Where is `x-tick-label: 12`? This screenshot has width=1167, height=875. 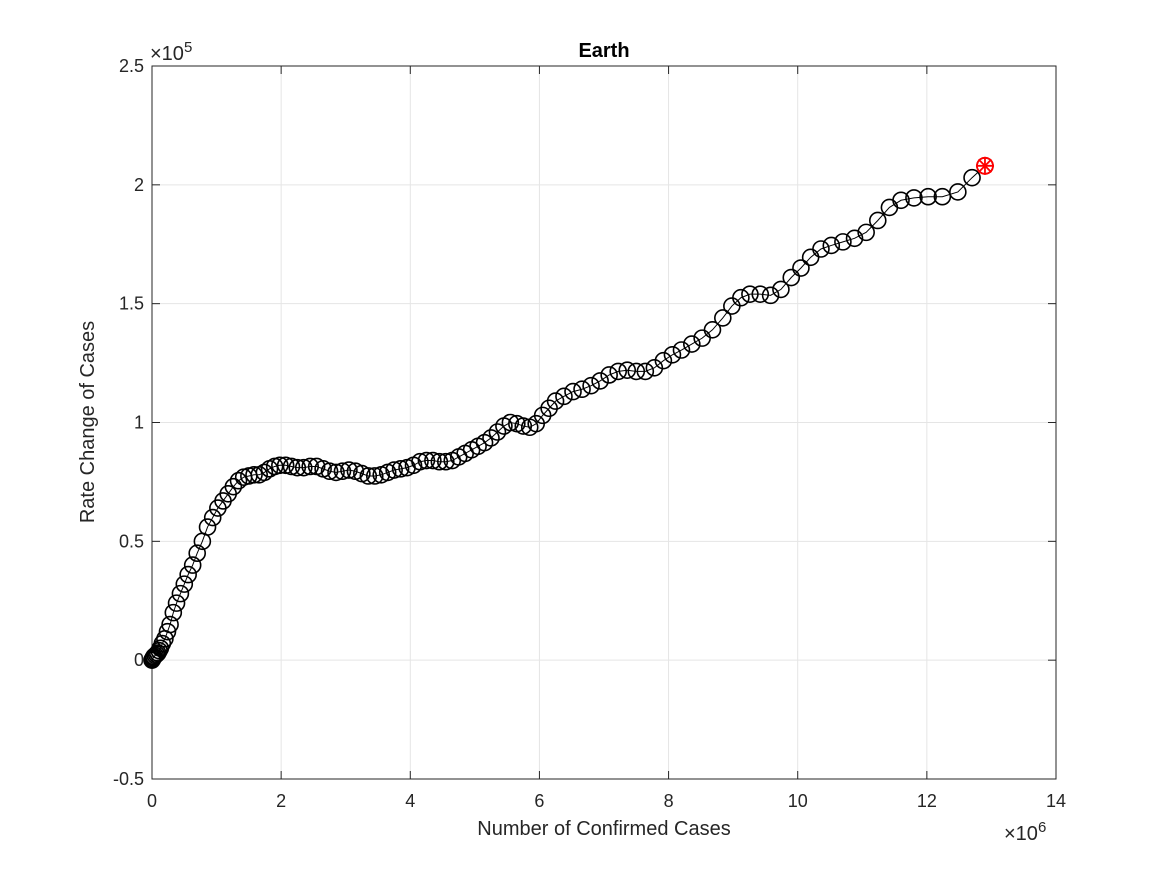
x-tick-label: 12 is located at coordinates (927, 801).